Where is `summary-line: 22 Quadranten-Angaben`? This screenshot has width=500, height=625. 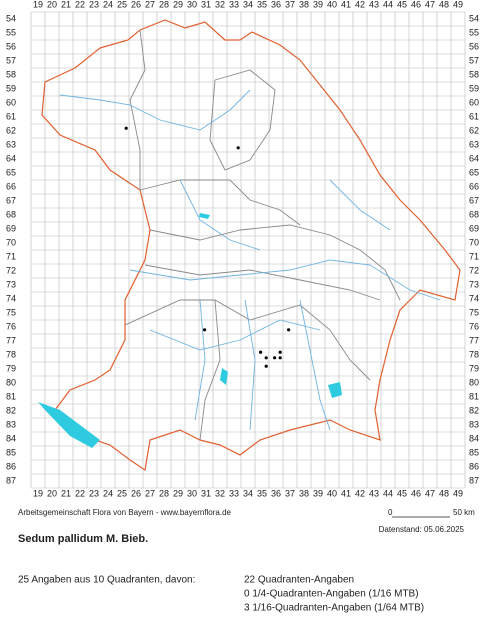
summary-line: 22 Quadranten-Angaben is located at coordinates (299, 580).